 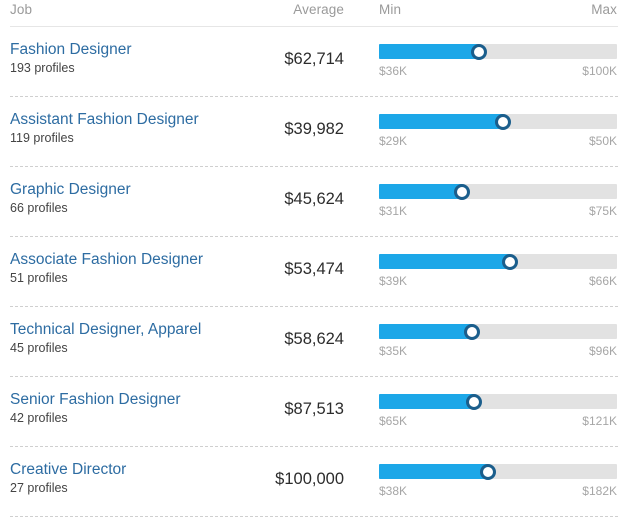 I want to click on average-salary-value: $39,982, so click(x=314, y=129).